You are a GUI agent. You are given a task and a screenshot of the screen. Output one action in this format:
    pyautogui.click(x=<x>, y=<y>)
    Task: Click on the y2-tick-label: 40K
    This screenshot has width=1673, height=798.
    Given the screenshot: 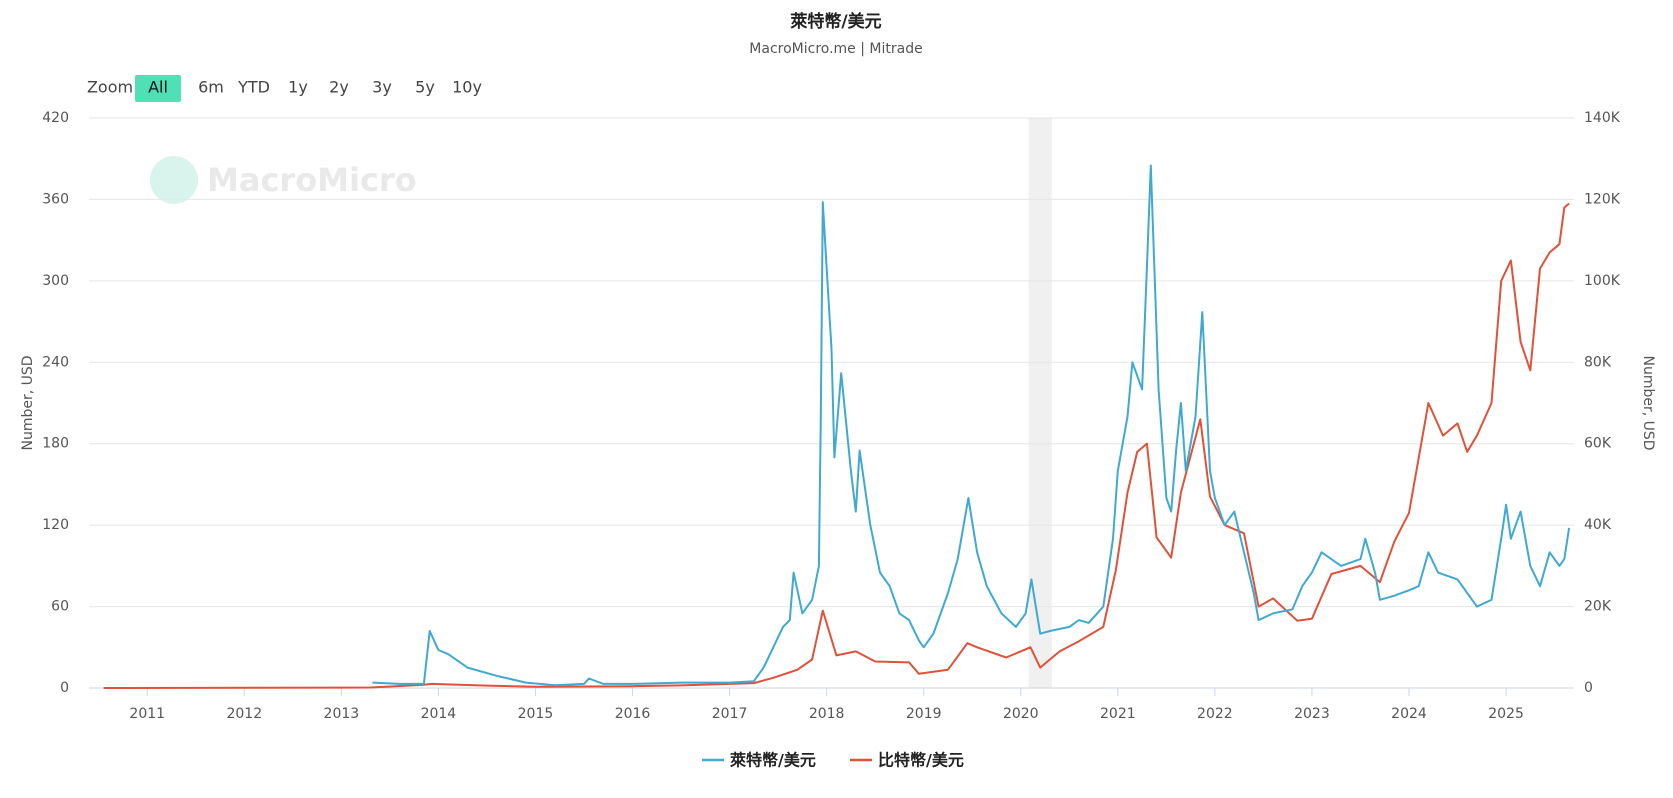 What is the action you would take?
    pyautogui.click(x=1598, y=525)
    